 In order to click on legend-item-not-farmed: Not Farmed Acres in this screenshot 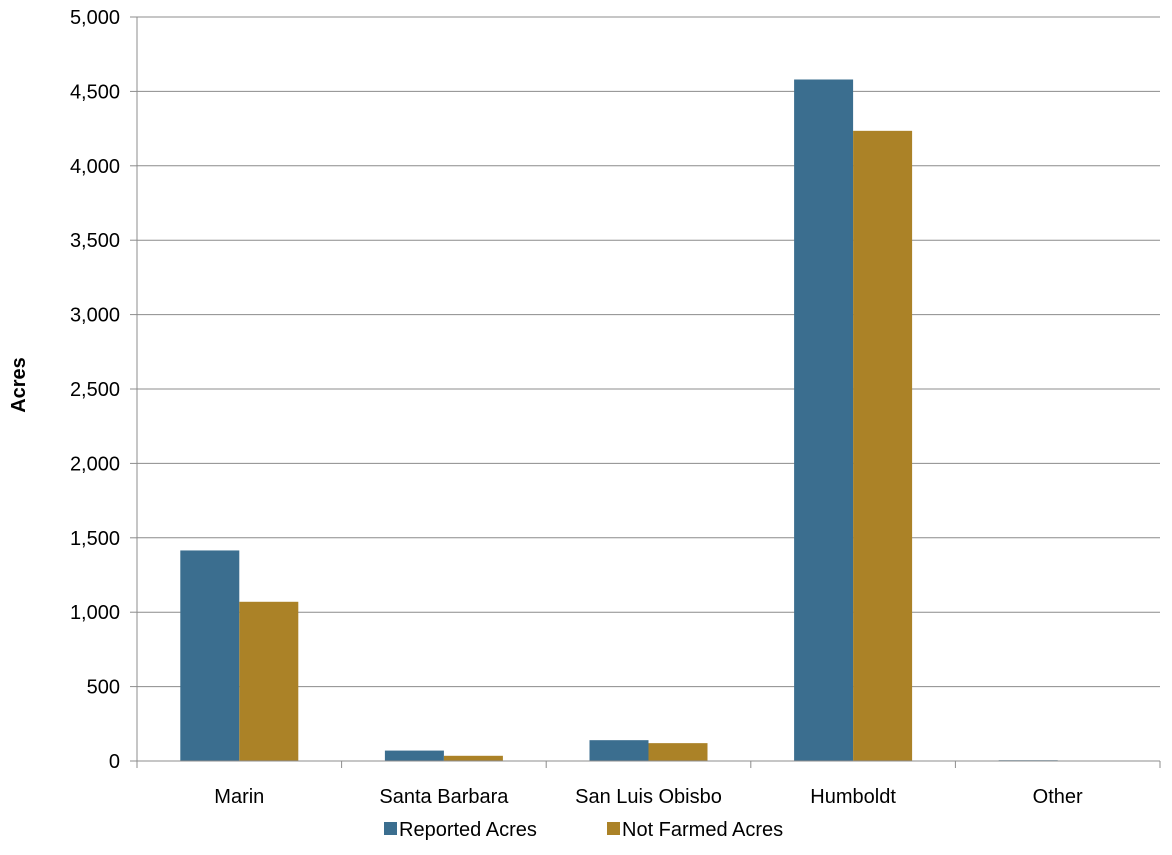, I will do `click(695, 830)`.